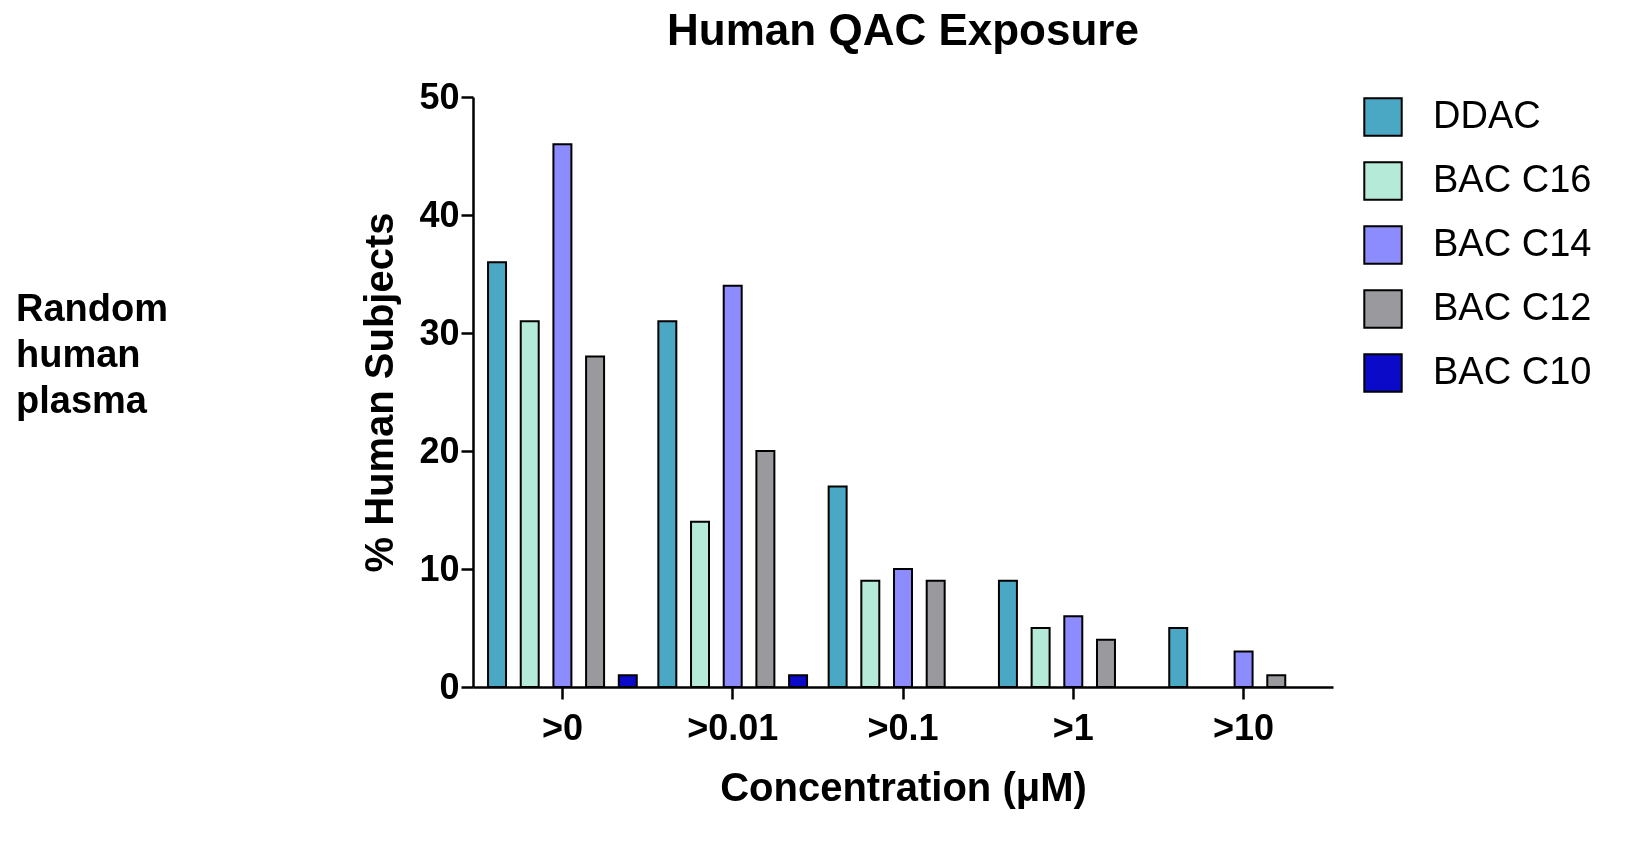 The width and height of the screenshot is (1640, 859). I want to click on y-tick-label: 30, so click(439, 332).